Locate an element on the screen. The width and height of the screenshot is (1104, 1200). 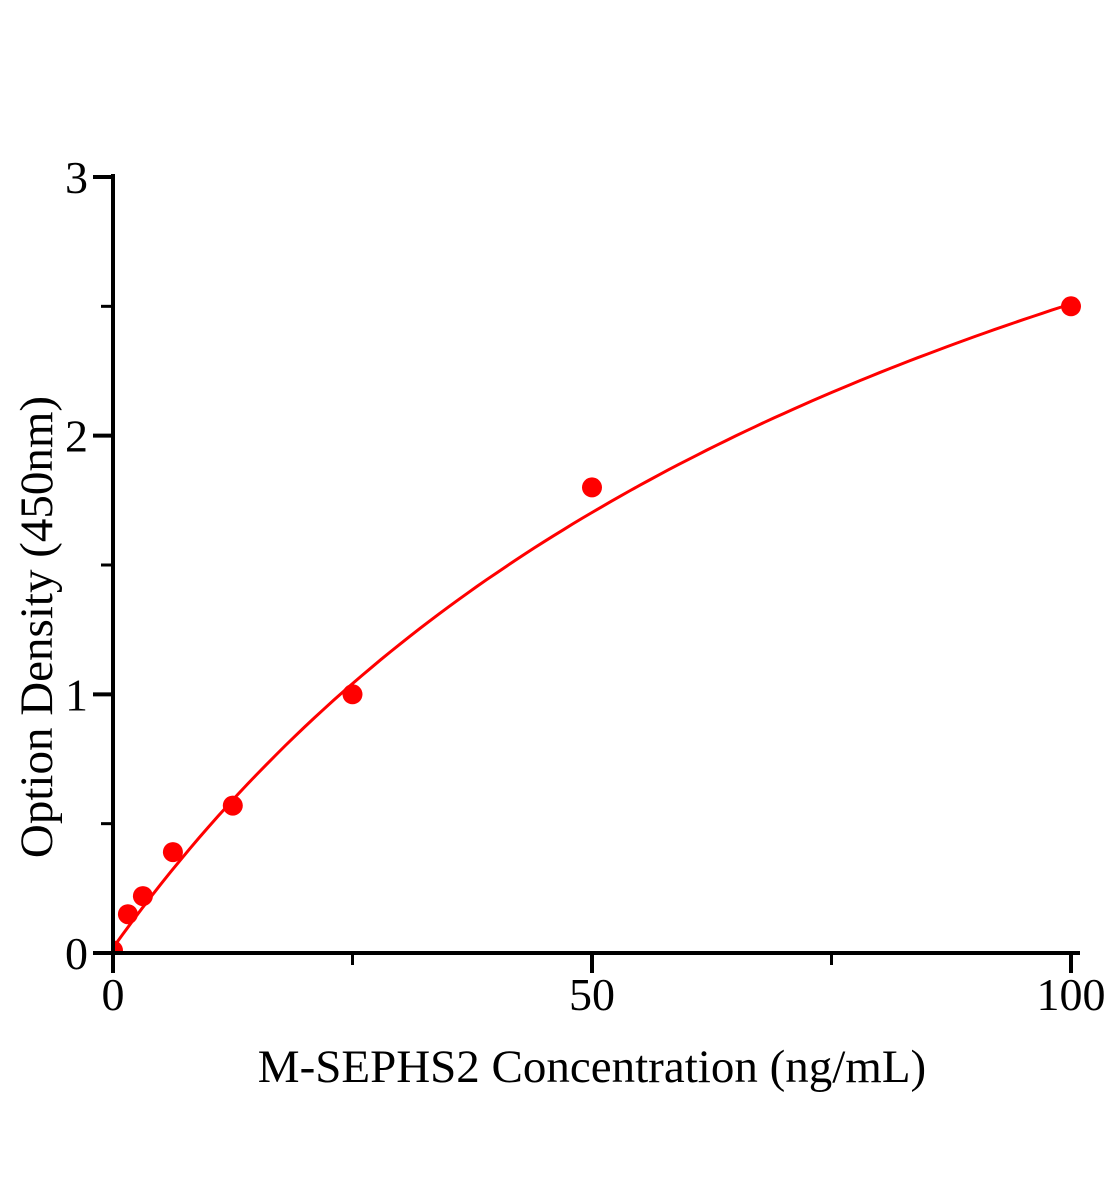
x-tick-label: 50 is located at coordinates (592, 994).